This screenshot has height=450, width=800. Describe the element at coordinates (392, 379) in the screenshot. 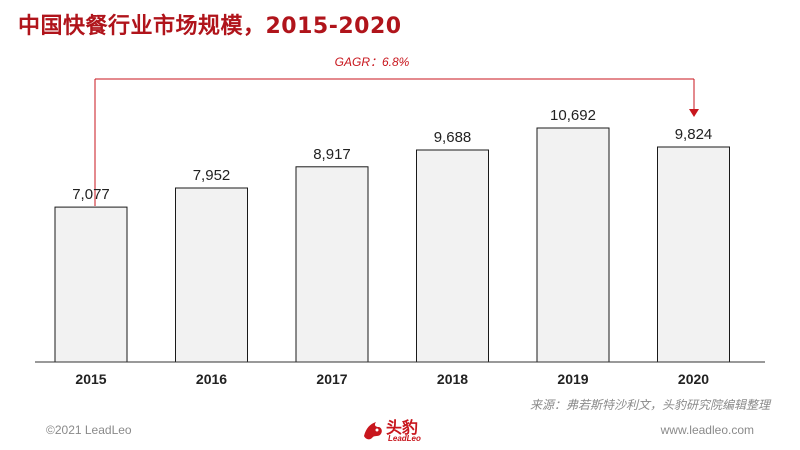

I see `tick-labels-group: 2015 2016 2017 2018 2019 2020` at that location.